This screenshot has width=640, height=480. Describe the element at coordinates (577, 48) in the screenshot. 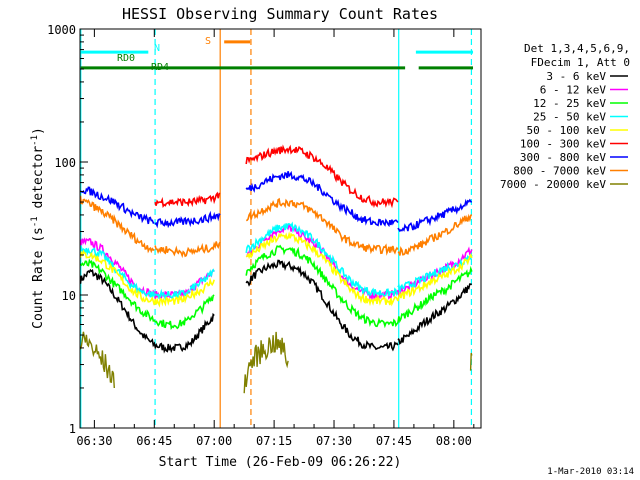

I see `legend-header-detectors: Det 1,3,4,5,6,9,` at that location.